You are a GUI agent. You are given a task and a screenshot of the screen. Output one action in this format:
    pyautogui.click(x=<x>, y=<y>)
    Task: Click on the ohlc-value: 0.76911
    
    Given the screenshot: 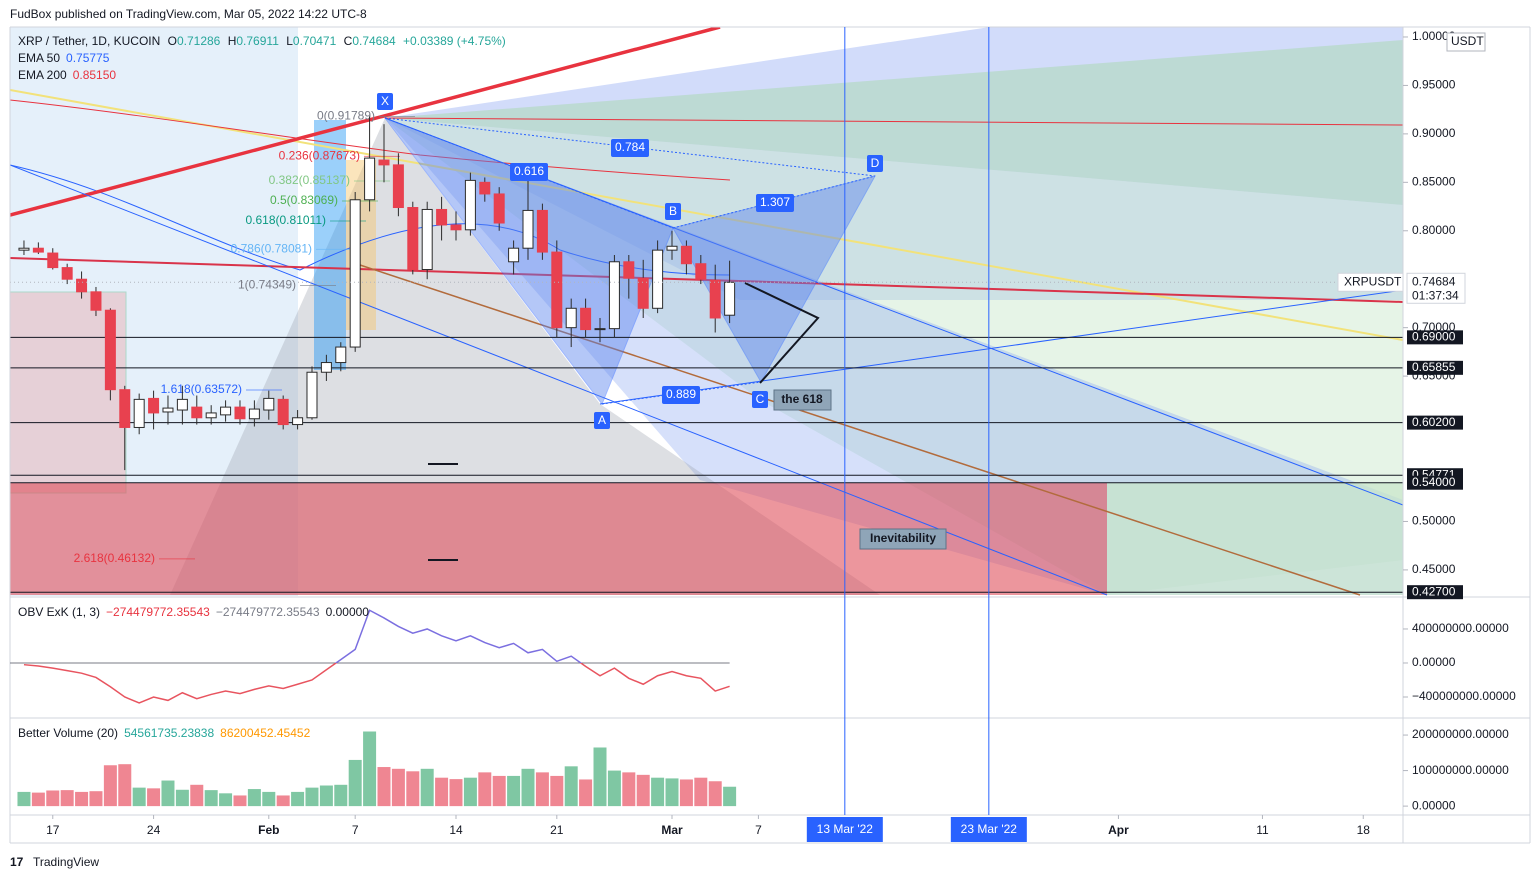 What is the action you would take?
    pyautogui.click(x=257, y=41)
    